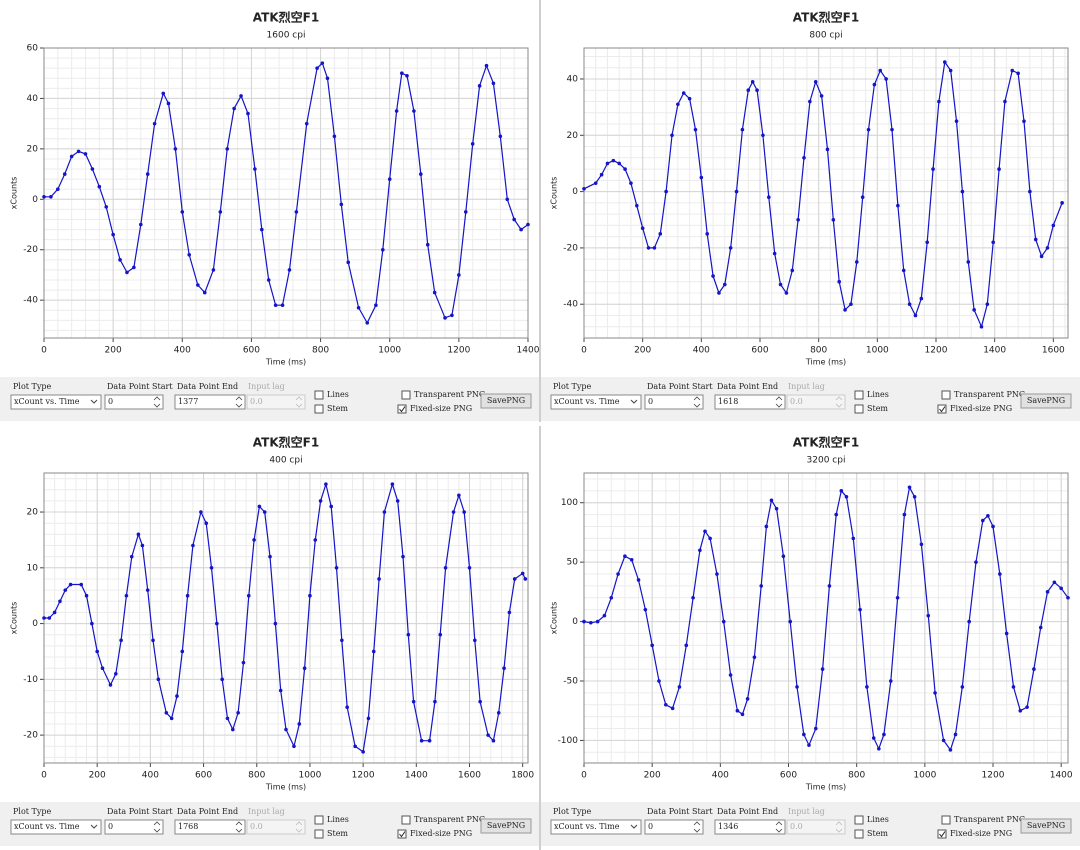 The image size is (1080, 850). What do you see at coordinates (449, 819) in the screenshot?
I see `control-label: Transparent PNG` at bounding box center [449, 819].